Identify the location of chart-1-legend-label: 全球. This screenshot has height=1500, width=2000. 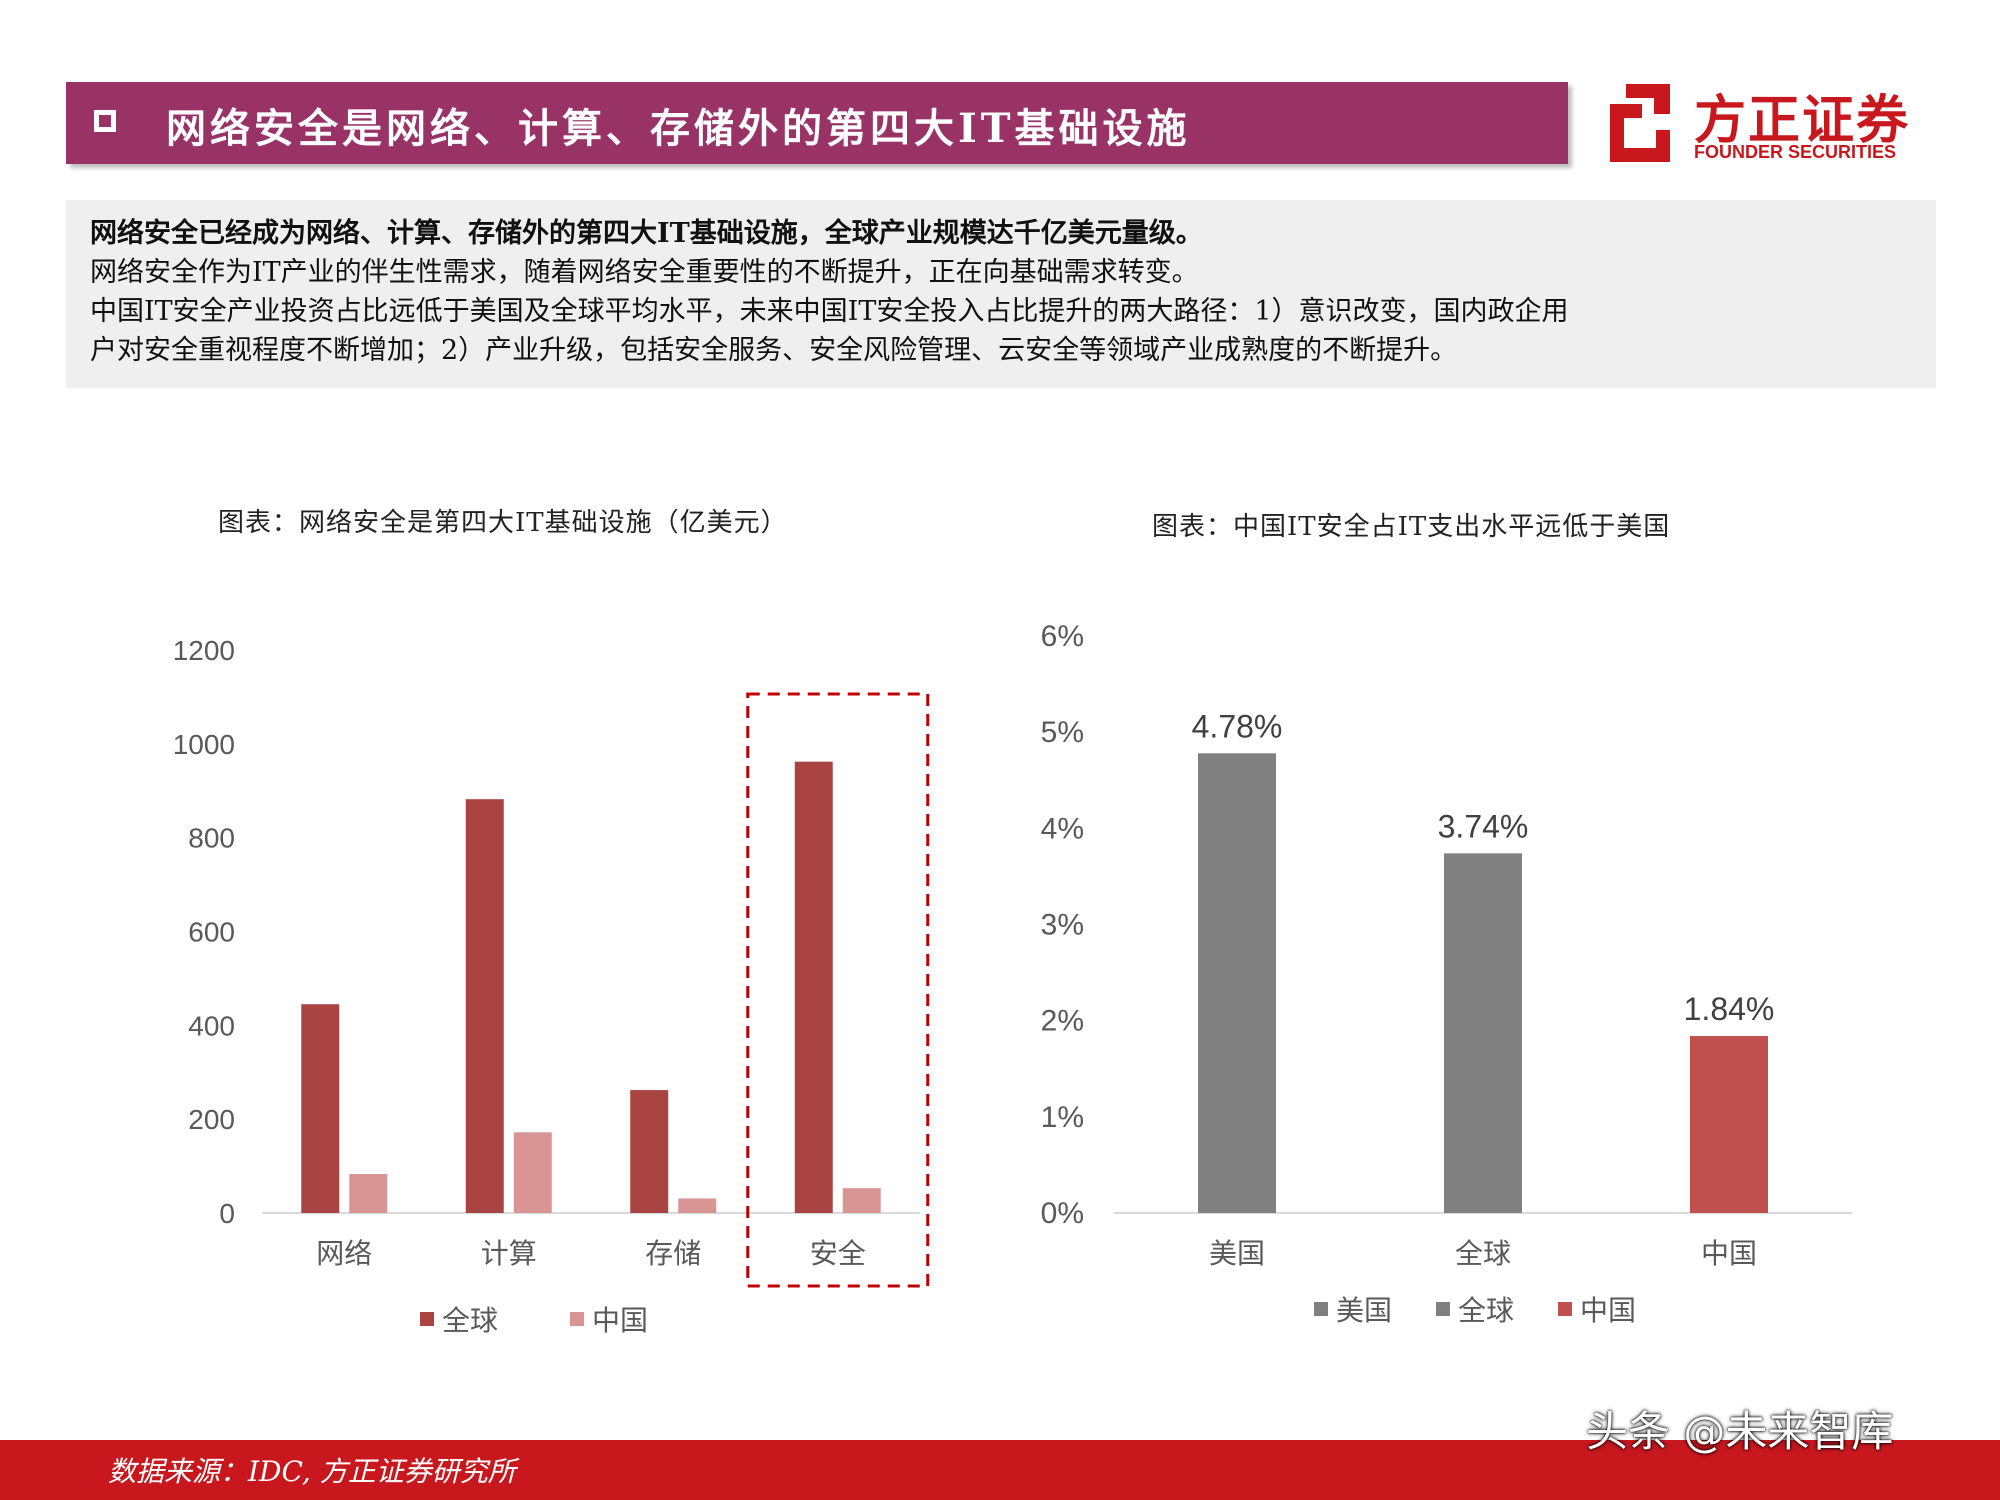
(470, 1320).